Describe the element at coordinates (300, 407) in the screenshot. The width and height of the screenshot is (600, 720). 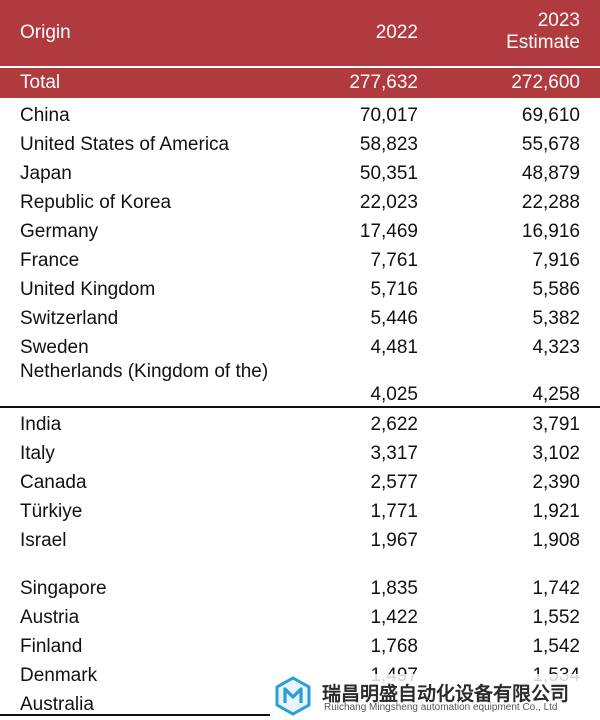
I see `top-ten-divider` at that location.